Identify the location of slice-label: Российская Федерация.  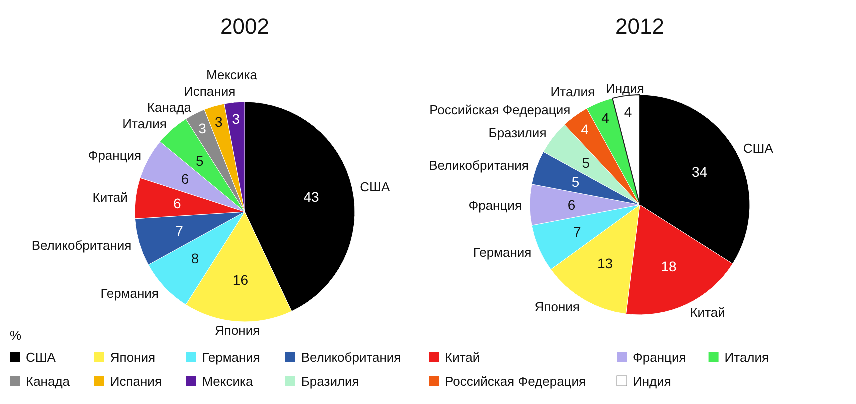
(500, 110).